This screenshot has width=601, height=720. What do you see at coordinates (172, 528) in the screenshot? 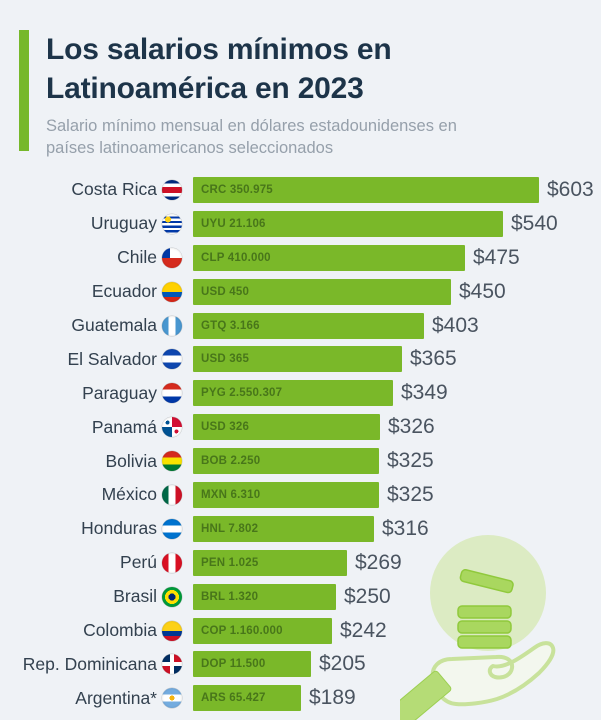
I see `honduras-flag-icon` at bounding box center [172, 528].